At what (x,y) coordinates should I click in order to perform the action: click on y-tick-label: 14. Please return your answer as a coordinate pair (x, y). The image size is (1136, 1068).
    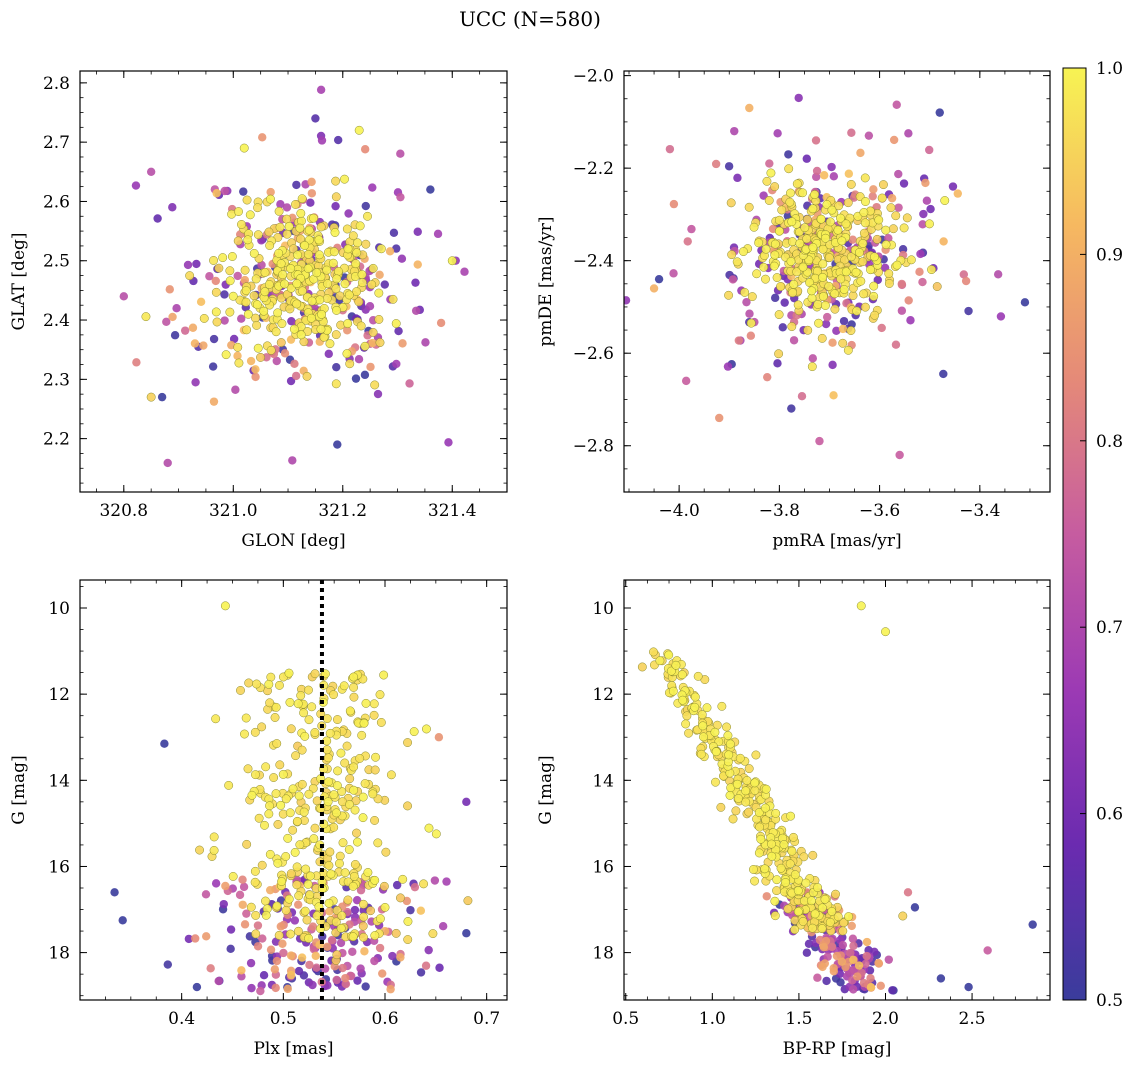
    Looking at the image, I should click on (603, 781).